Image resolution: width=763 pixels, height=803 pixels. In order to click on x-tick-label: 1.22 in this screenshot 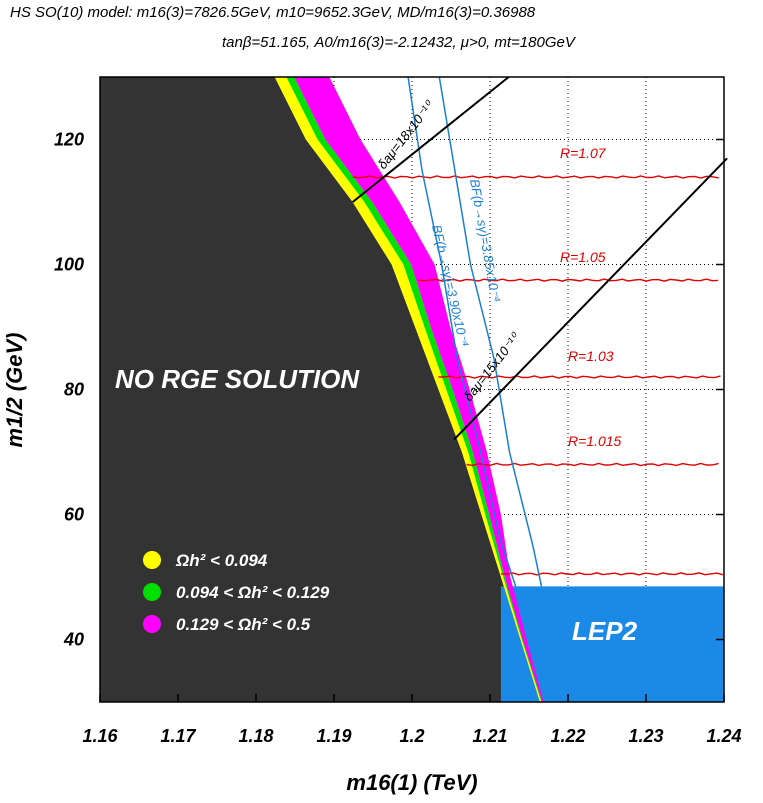, I will do `click(567, 736)`.